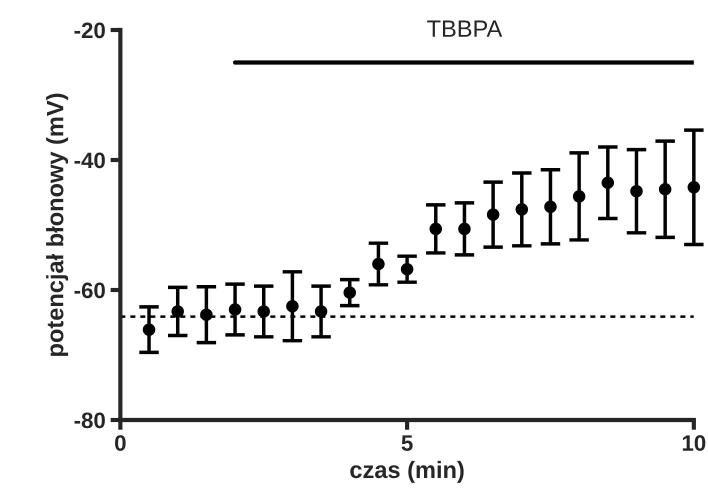 This screenshot has height=500, width=708. I want to click on y-tick-label: -80, so click(89, 420).